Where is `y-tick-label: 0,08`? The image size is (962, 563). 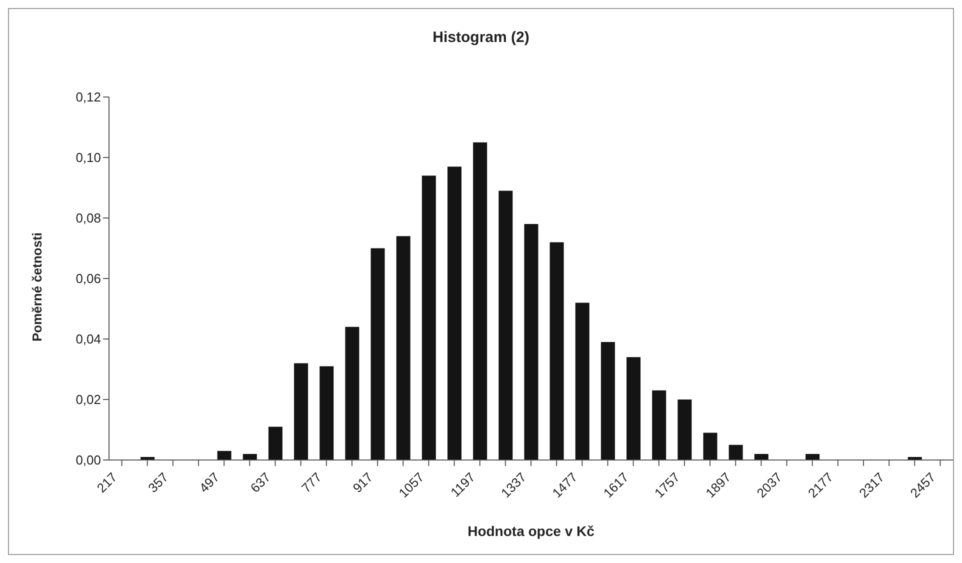 y-tick-label: 0,08 is located at coordinates (88, 218).